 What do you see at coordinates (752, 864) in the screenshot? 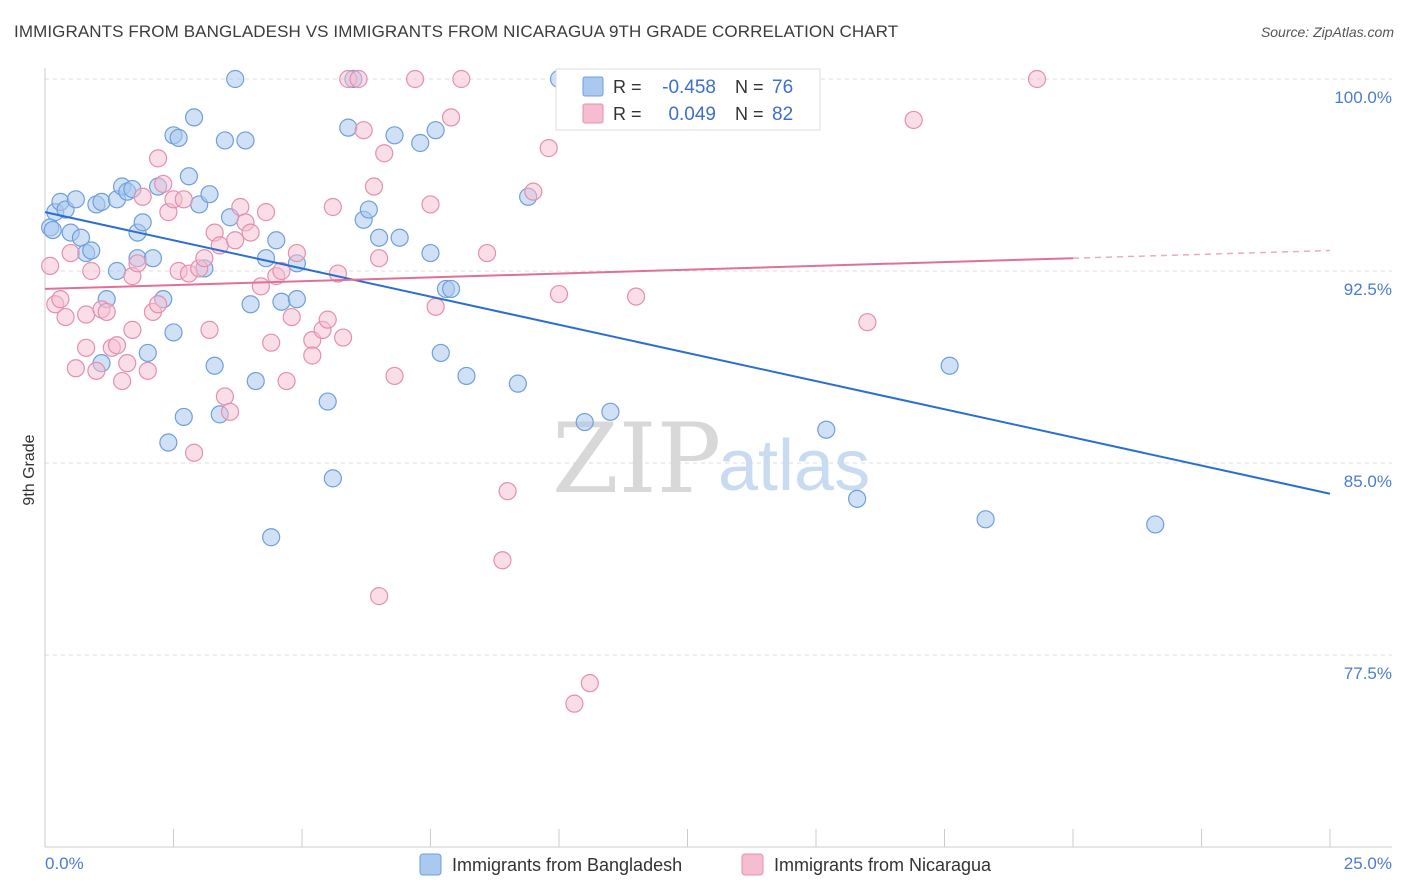
I see `bottom-legend-swatch-nicaragua` at bounding box center [752, 864].